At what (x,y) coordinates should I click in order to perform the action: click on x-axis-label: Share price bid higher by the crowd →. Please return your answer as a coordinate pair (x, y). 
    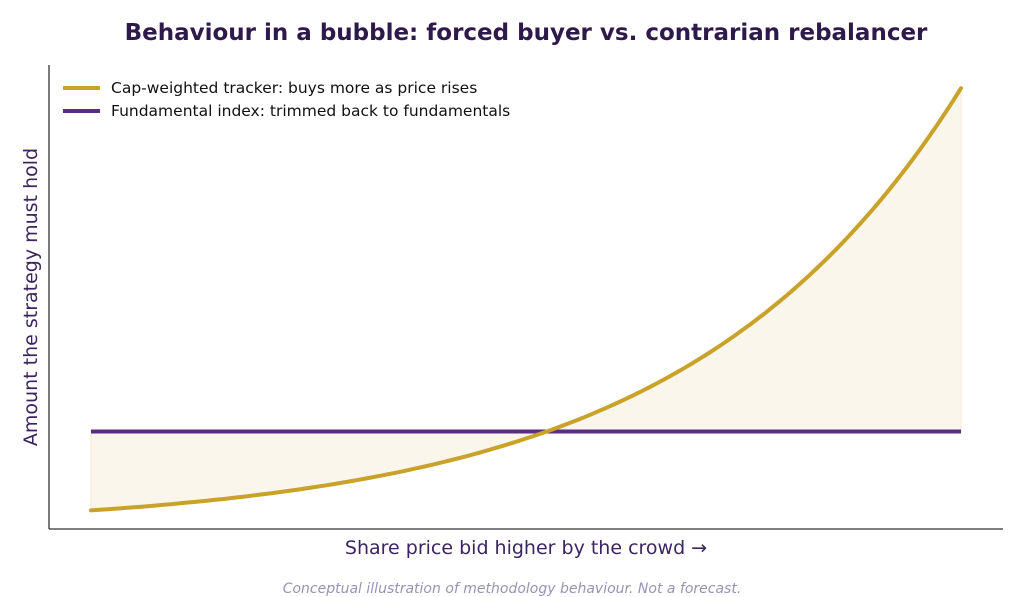
    Looking at the image, I should click on (526, 548).